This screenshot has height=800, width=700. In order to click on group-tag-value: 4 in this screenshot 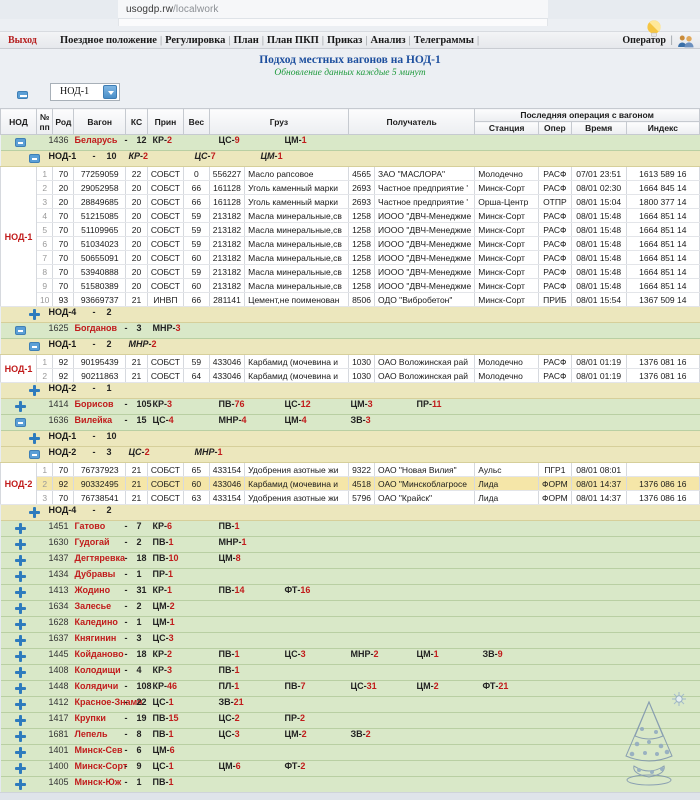, I will do `click(304, 420)`.